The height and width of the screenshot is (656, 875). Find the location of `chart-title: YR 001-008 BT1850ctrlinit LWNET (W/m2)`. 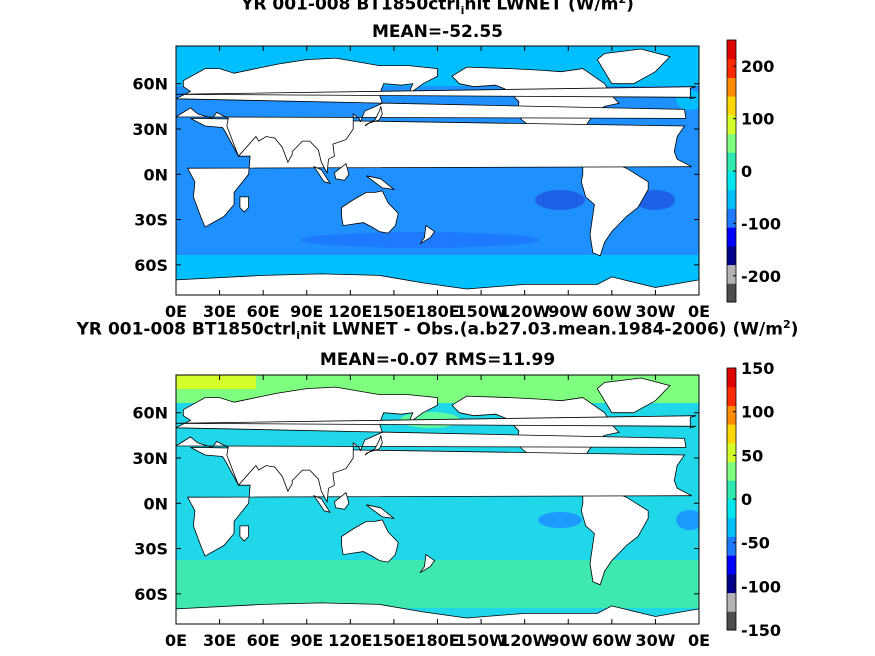

chart-title: YR 001-008 BT1850ctrlinit LWNET (W/m2) is located at coordinates (437, 9).